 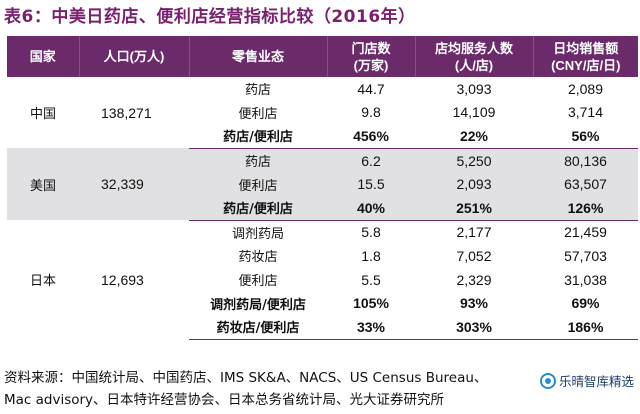 I want to click on header-country: 国家, so click(x=43, y=56).